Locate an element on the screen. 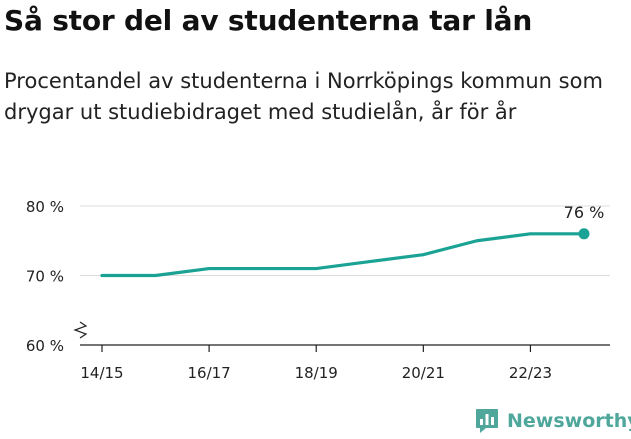  x-tick-label: 20/21 is located at coordinates (423, 373).